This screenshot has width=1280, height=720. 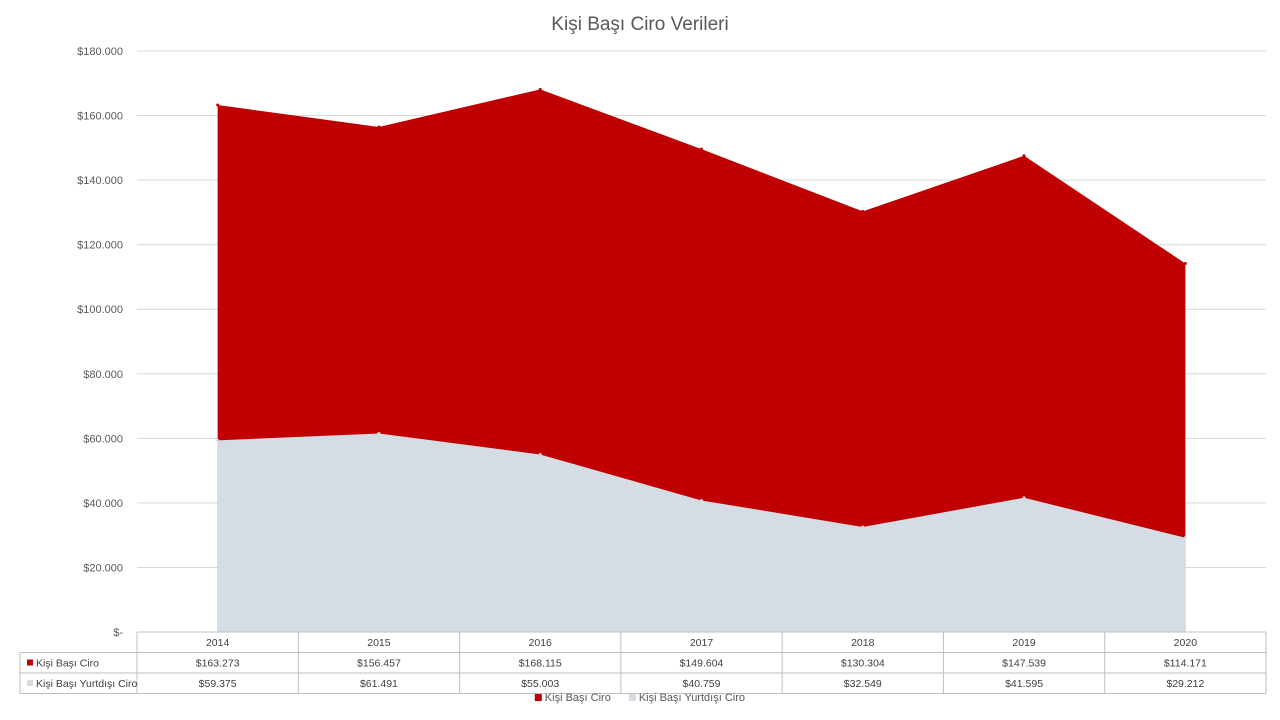 What do you see at coordinates (702, 643) in the screenshot?
I see `x-tick-label: 2017` at bounding box center [702, 643].